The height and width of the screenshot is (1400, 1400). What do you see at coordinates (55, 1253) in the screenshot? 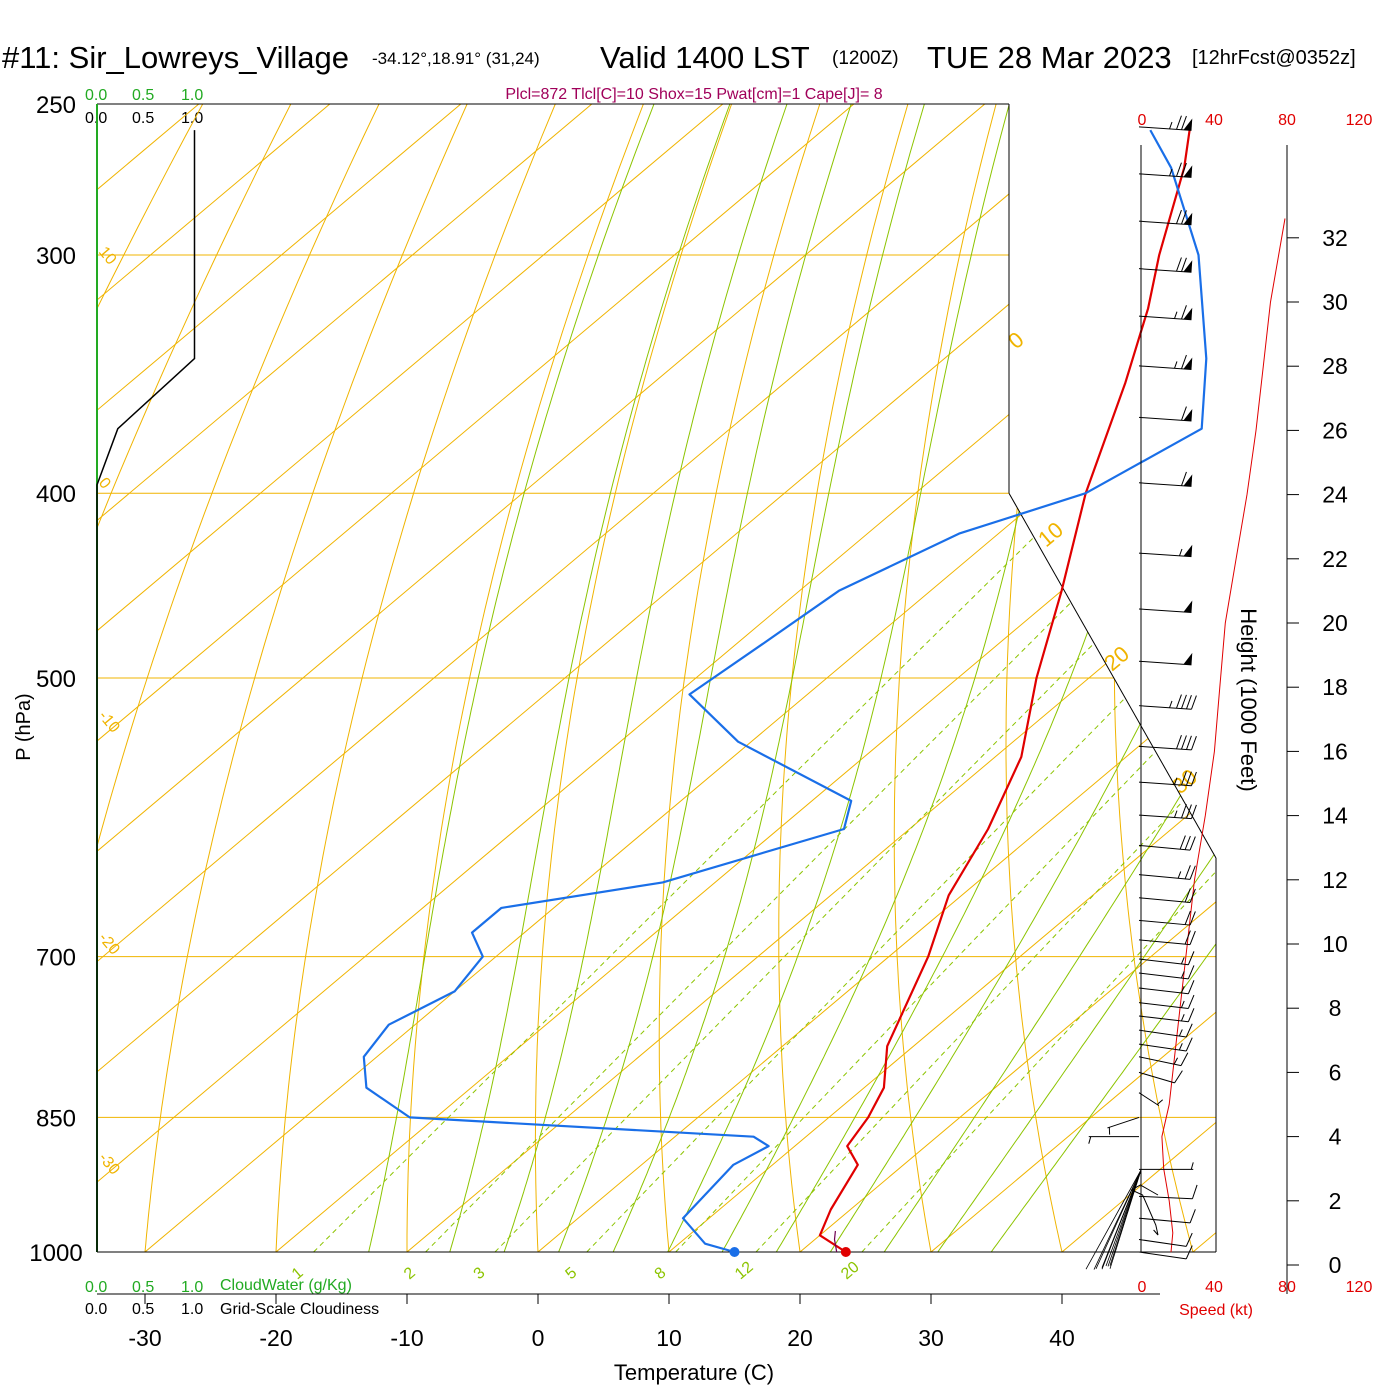
I see `p-tick-label: 1000` at bounding box center [55, 1253].